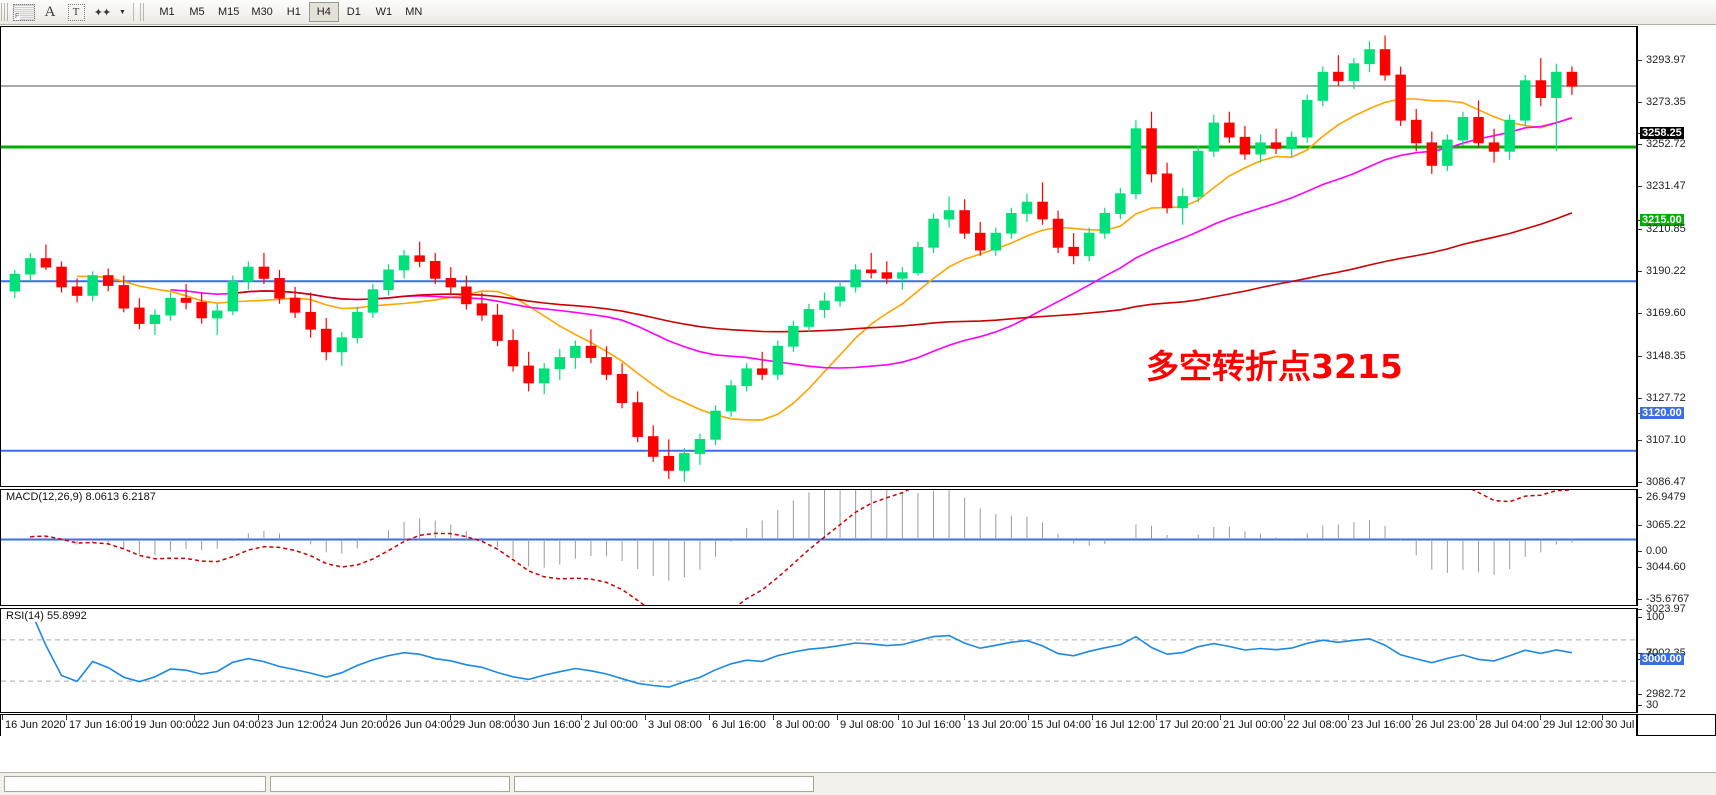 This screenshot has width=1716, height=795. Describe the element at coordinates (81, 497) in the screenshot. I see `macd-label: MACD(12,26,9) 8.0613 6.2187` at that location.